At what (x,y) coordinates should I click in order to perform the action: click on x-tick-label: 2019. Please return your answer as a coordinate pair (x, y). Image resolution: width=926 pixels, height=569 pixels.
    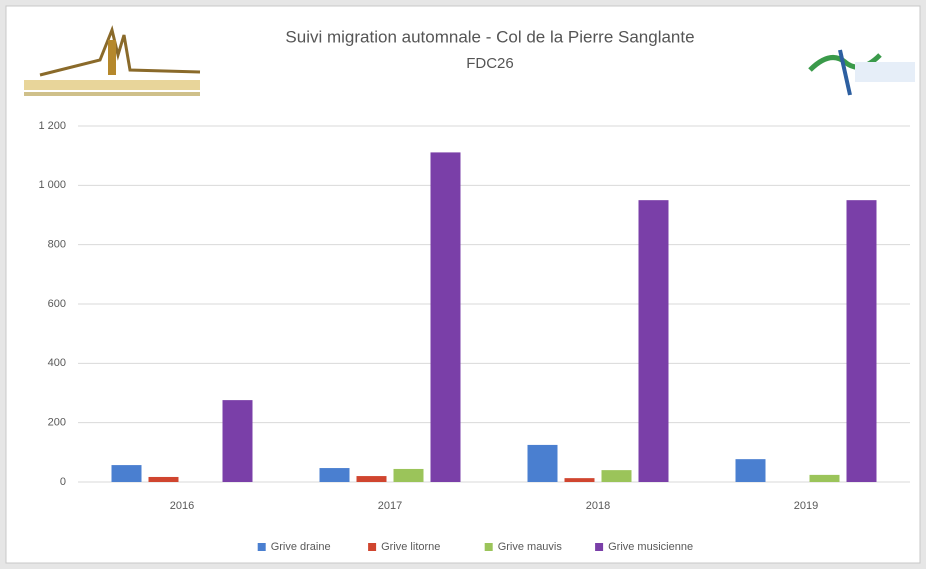
    Looking at the image, I should click on (806, 506).